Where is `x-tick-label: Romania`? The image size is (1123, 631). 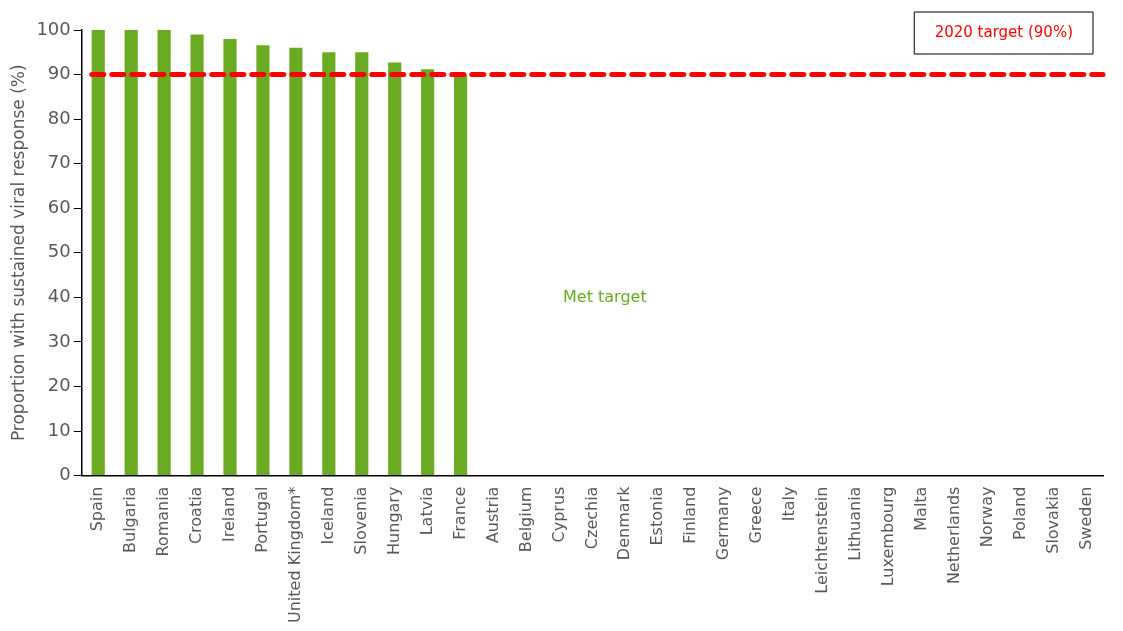 x-tick-label: Romania is located at coordinates (163, 521).